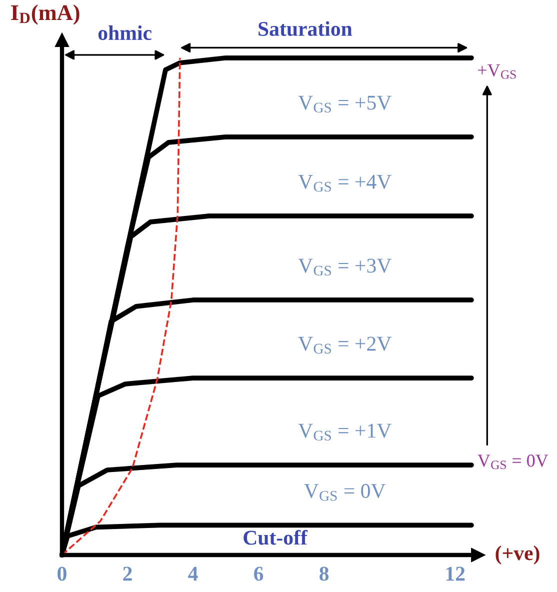 The image size is (557, 592). What do you see at coordinates (45, 14) in the screenshot?
I see `y-axis-title: I$_{D}$(mA)` at bounding box center [45, 14].